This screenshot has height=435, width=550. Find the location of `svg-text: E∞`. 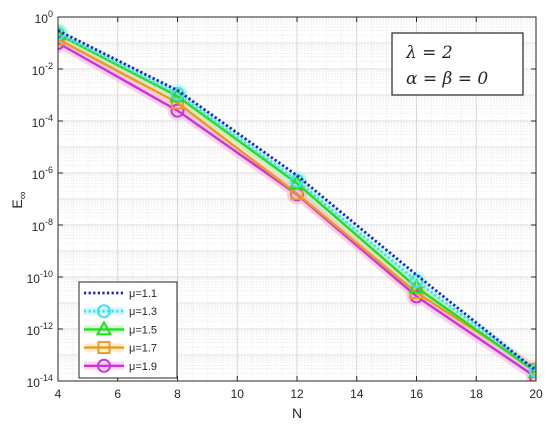

svg-text: E∞ is located at coordinates (19, 199).